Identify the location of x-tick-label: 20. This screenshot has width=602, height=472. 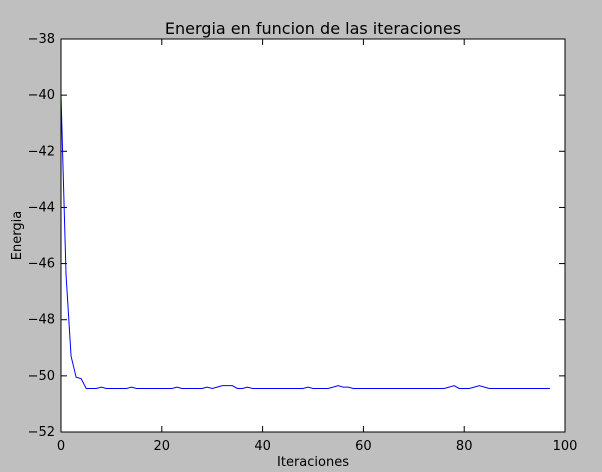
(162, 446).